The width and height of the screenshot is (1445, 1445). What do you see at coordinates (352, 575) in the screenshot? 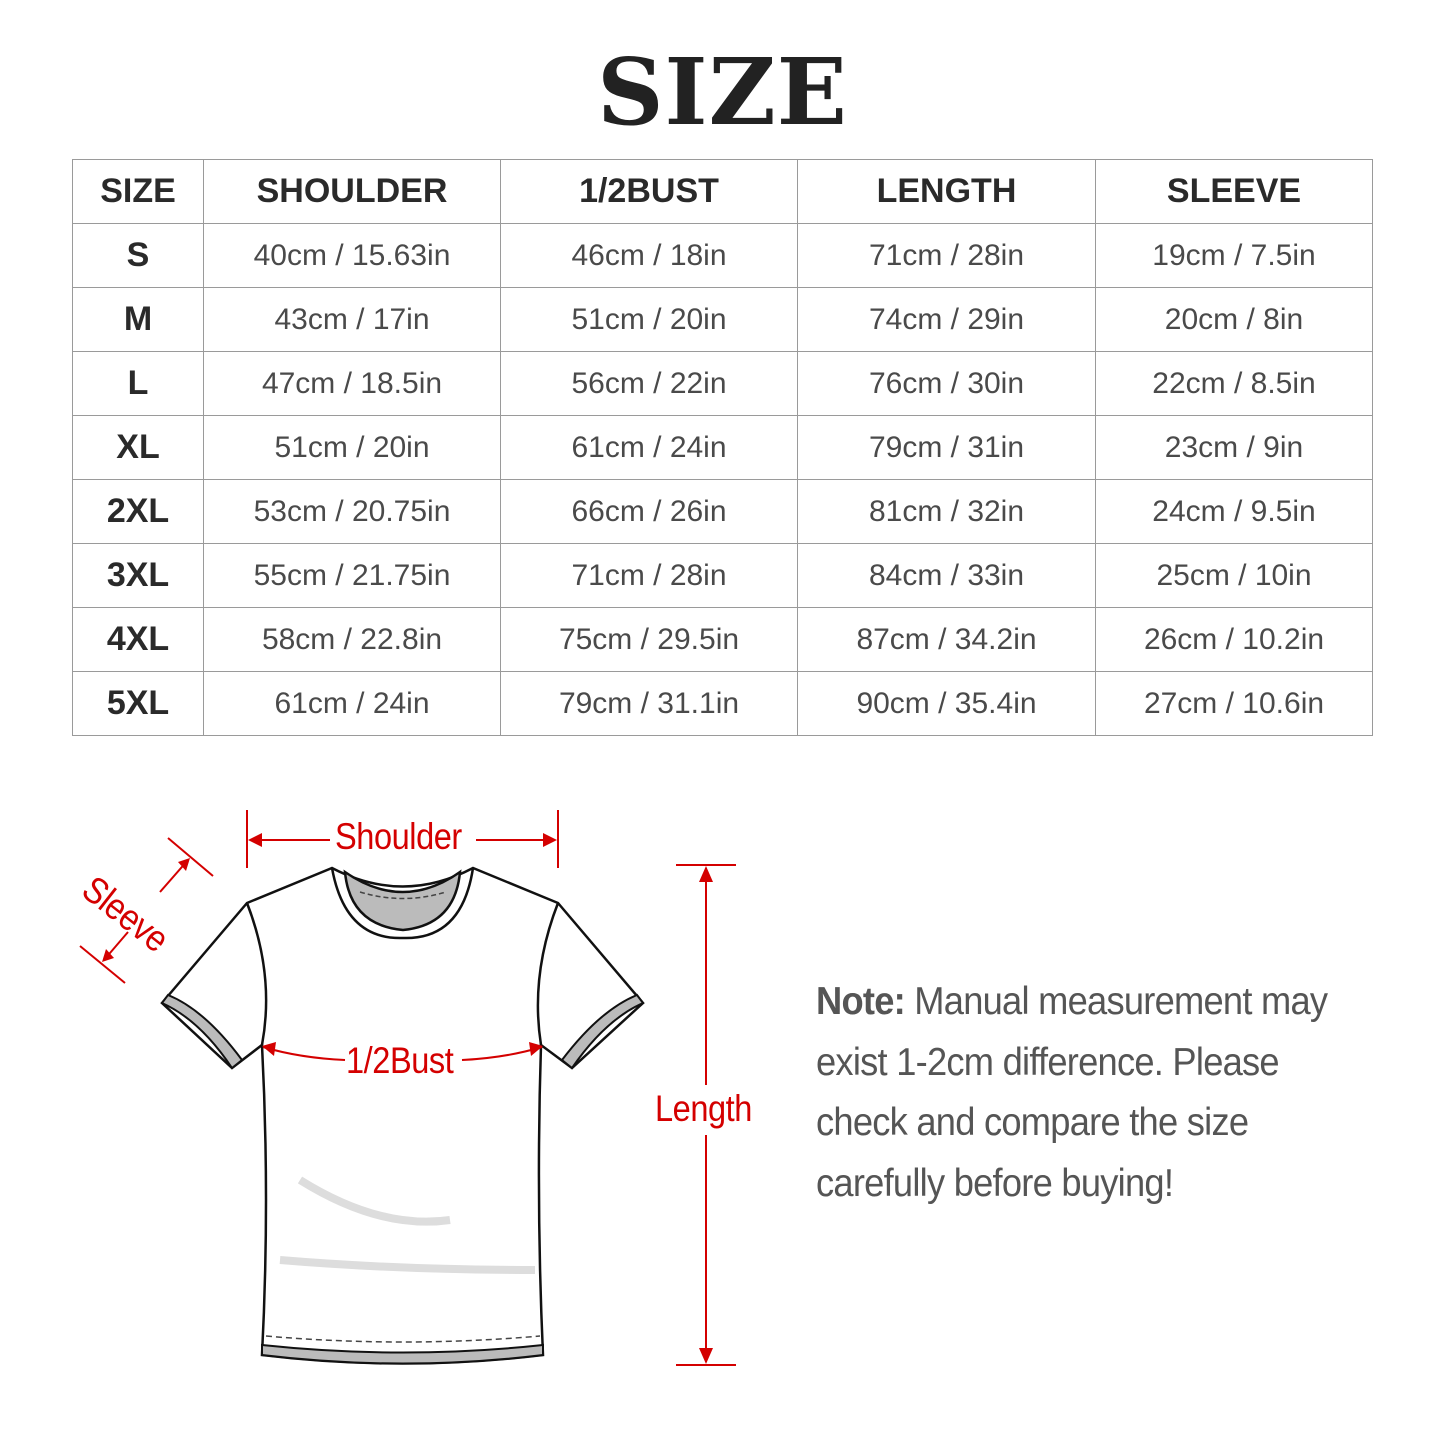
I see `measurement-cell: 55cm / 21.75in` at bounding box center [352, 575].